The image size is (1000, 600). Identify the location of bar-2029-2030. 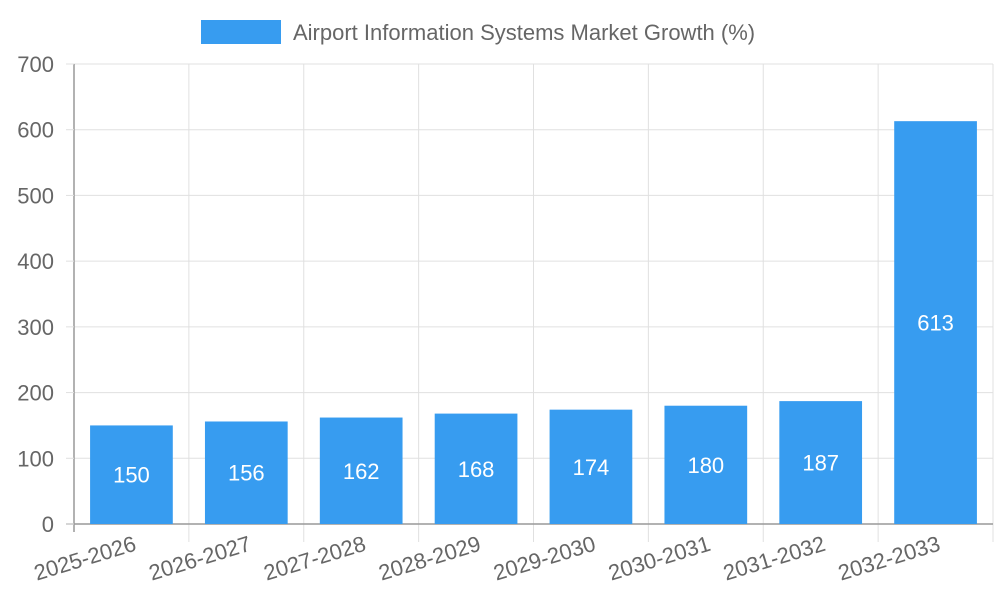
(591, 466).